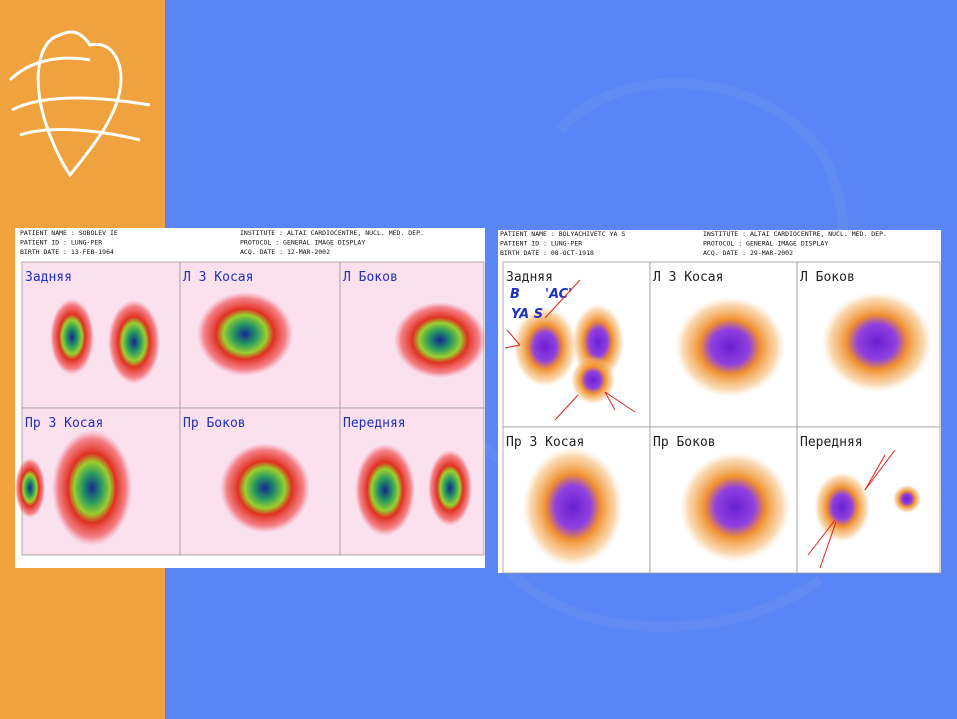  Describe the element at coordinates (67, 252) in the screenshot. I see `header-line: BIRTH DATE : 13-FEB-1964` at that location.